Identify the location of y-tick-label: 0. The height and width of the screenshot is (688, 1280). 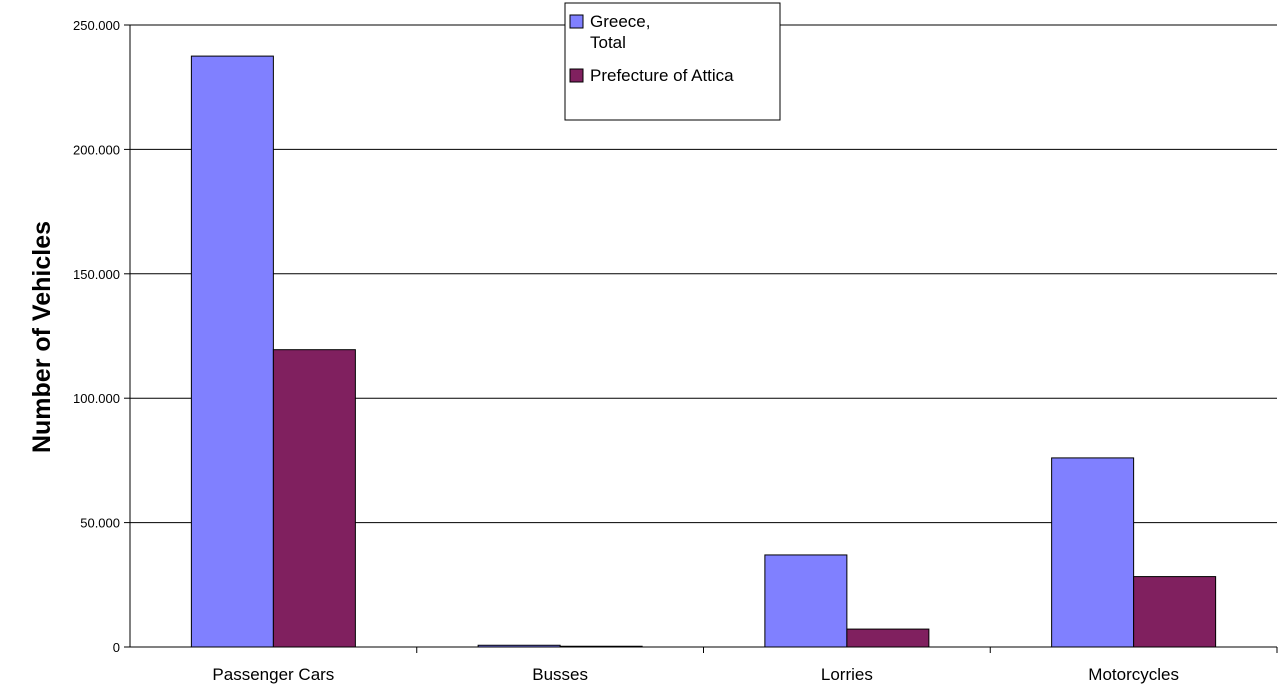
(116, 647).